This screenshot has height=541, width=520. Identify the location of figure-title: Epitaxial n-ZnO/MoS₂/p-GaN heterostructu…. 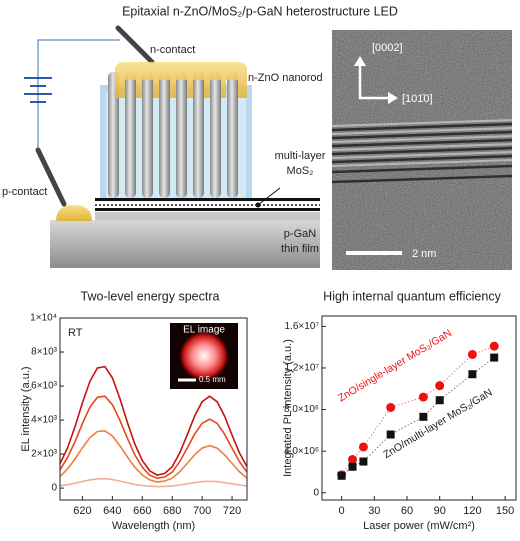
(260, 11).